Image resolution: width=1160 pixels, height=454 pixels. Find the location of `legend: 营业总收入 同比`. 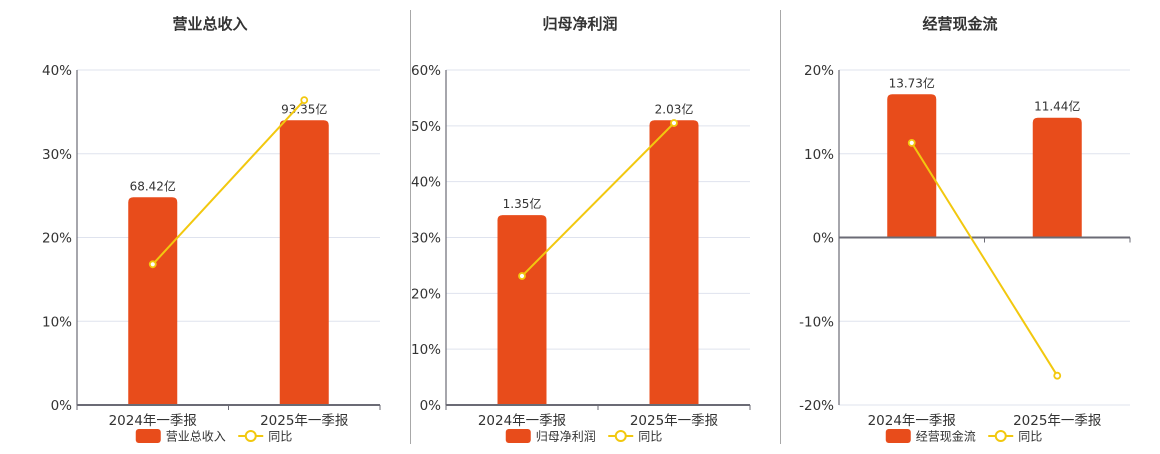

legend: 营业总收入 同比 is located at coordinates (213, 436).